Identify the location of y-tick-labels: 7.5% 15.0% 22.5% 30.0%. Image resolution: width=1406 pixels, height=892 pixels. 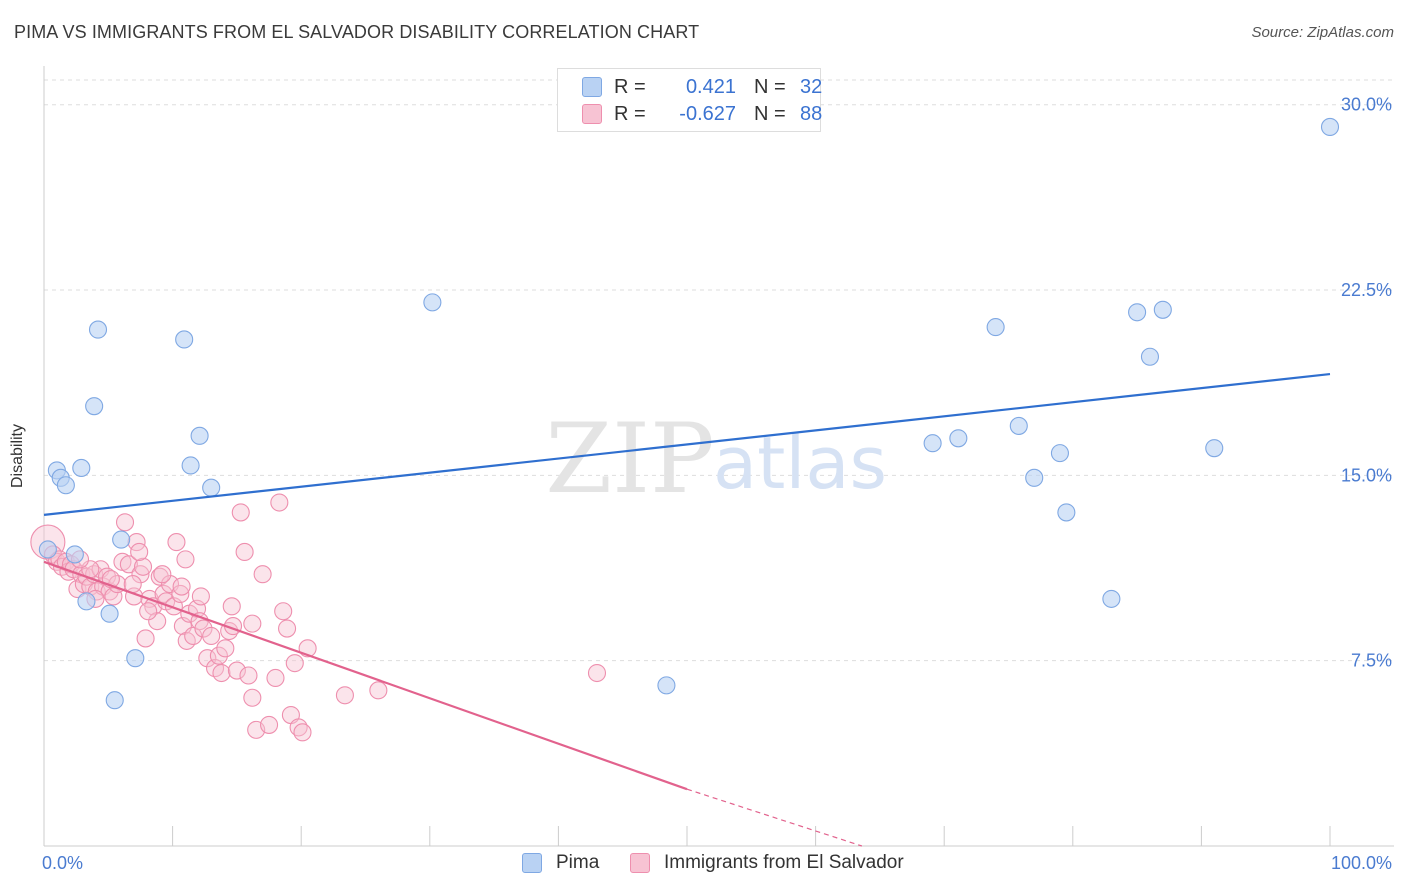
(1366, 383).